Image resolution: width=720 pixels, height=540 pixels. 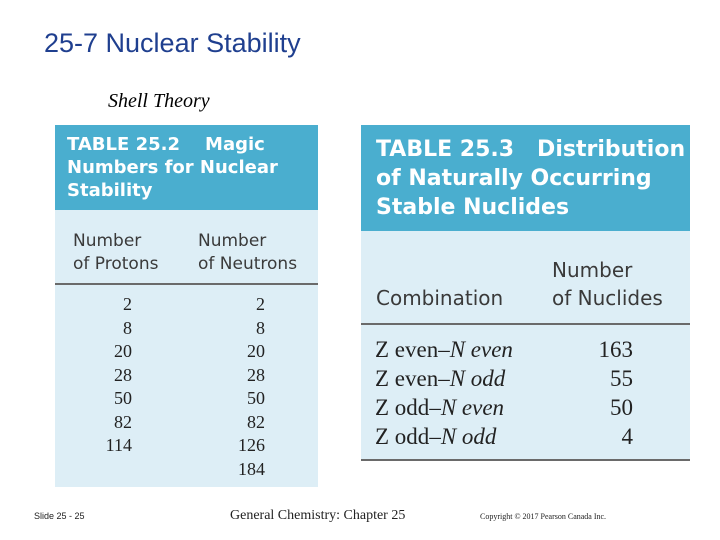 I want to click on protons-column-header: Number of Protons, so click(x=115, y=253).